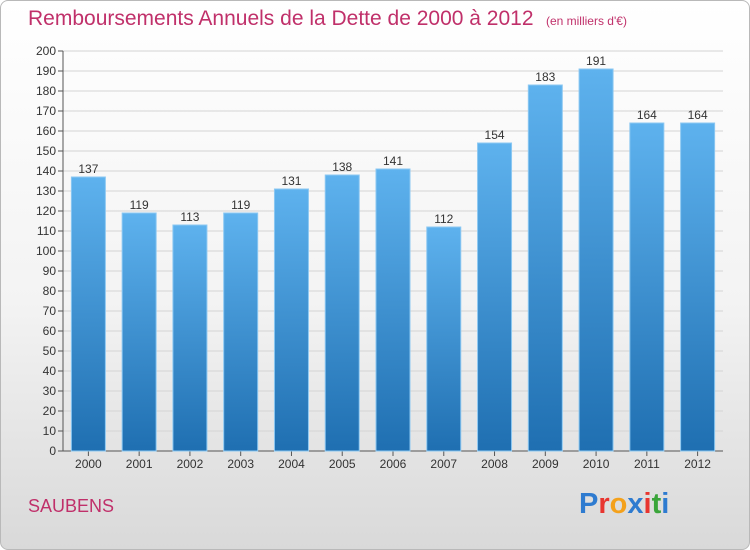 This screenshot has width=750, height=550. I want to click on y-tick-label: 160, so click(46, 131).